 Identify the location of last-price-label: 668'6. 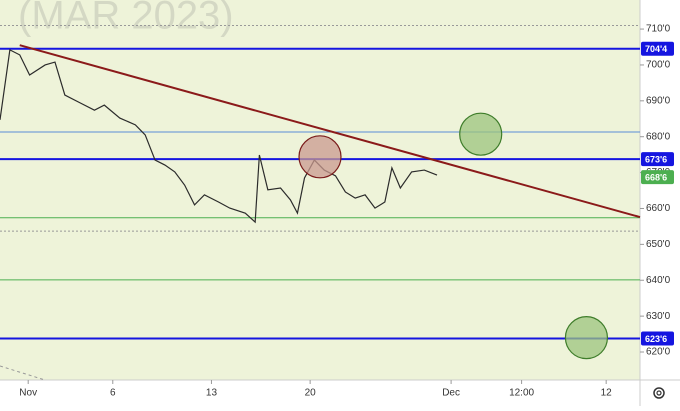
(656, 177).